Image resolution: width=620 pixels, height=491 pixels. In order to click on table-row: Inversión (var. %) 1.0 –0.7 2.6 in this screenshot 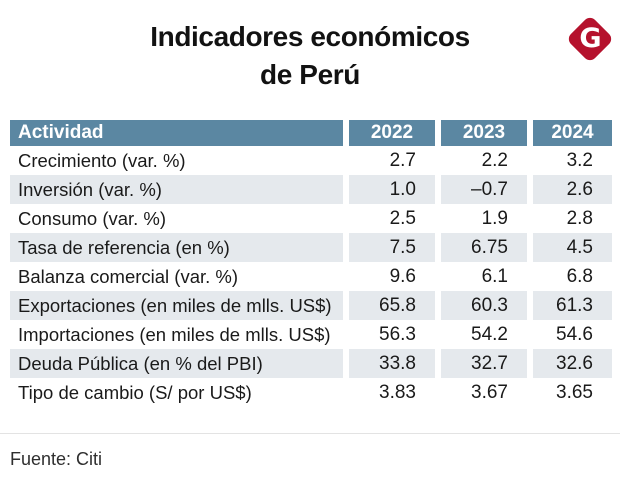, I will do `click(311, 189)`.